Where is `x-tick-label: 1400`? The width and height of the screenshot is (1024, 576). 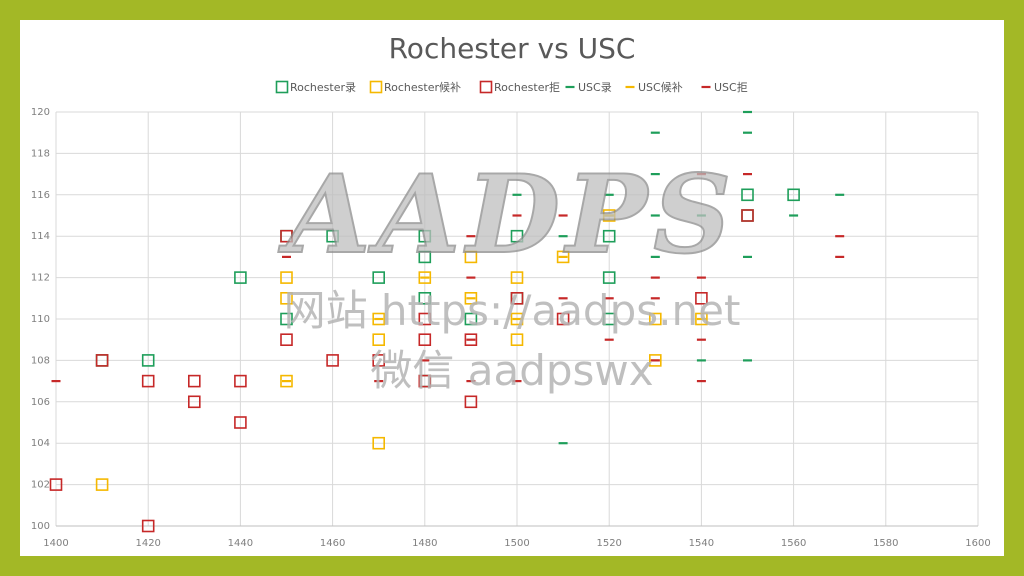 x-tick-label: 1400 is located at coordinates (55, 543).